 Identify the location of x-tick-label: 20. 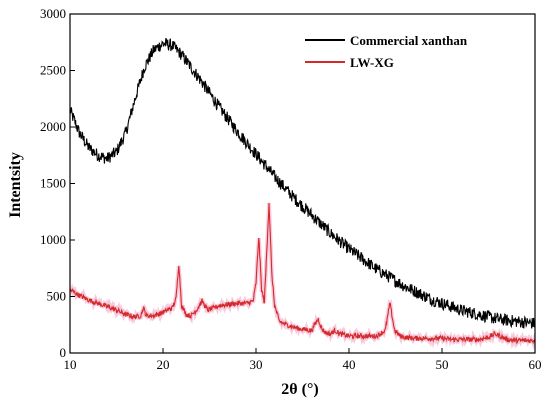
(163, 364).